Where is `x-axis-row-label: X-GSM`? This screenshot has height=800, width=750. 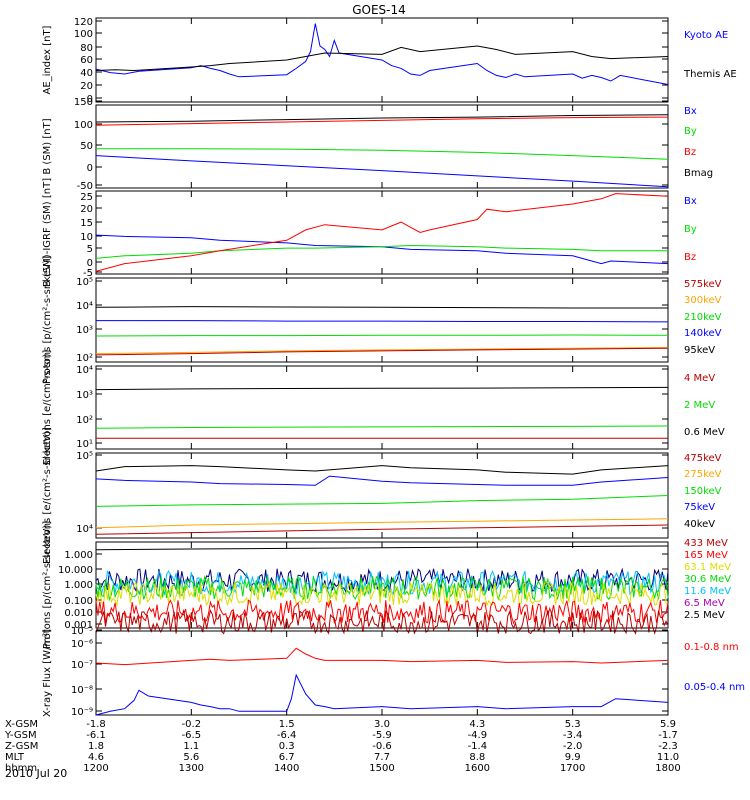
x-axis-row-label: X-GSM is located at coordinates (21, 724).